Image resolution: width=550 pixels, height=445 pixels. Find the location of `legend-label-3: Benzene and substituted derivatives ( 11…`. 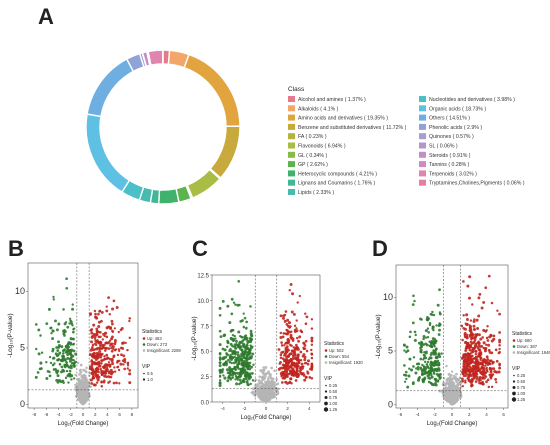

legend-label-3: Benzene and substituted derivatives ( 11… is located at coordinates (352, 128).